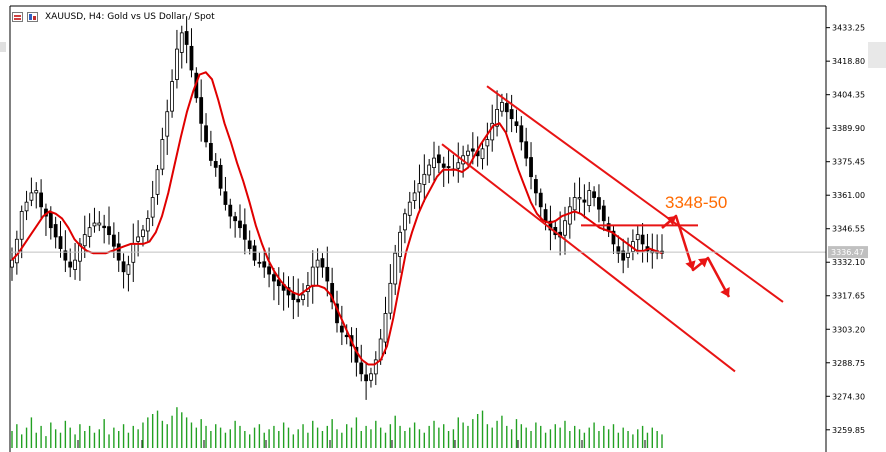 This screenshot has width=886, height=452. I want to click on price-tick-label: 3404.35, so click(848, 95).